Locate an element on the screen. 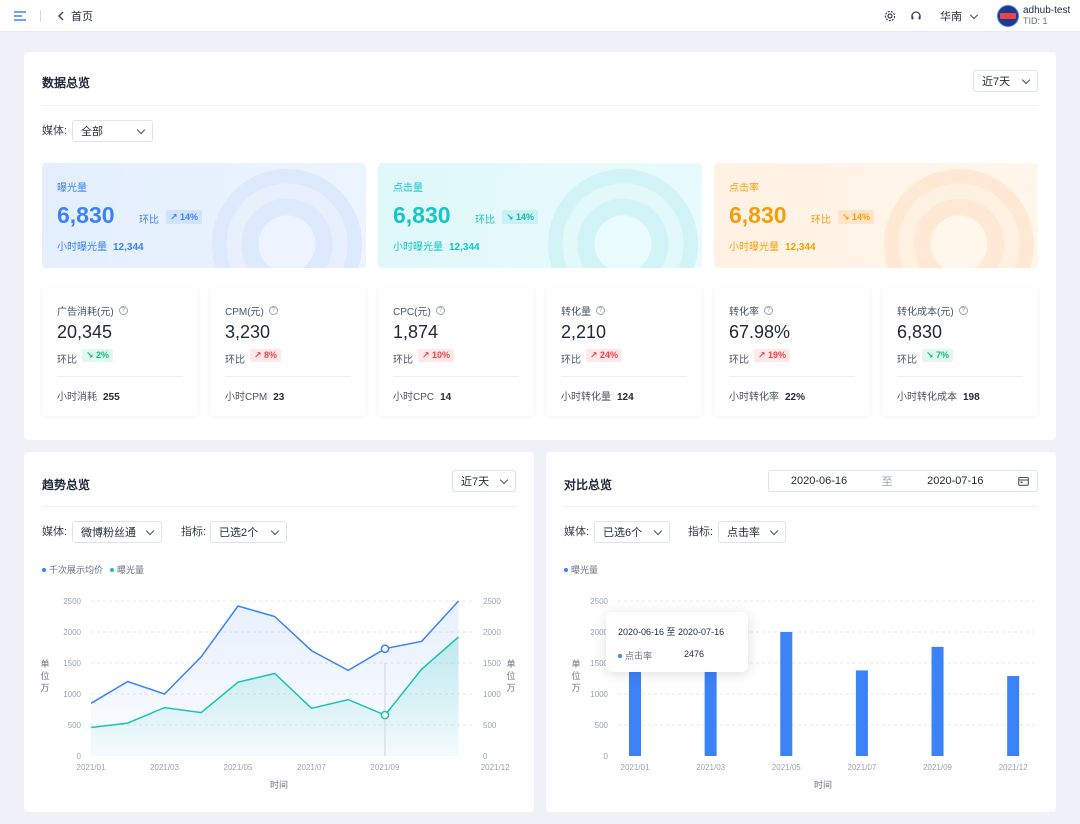 Image resolution: width=1080 pixels, height=824 pixels. y-tick-label: 1000 is located at coordinates (599, 694).